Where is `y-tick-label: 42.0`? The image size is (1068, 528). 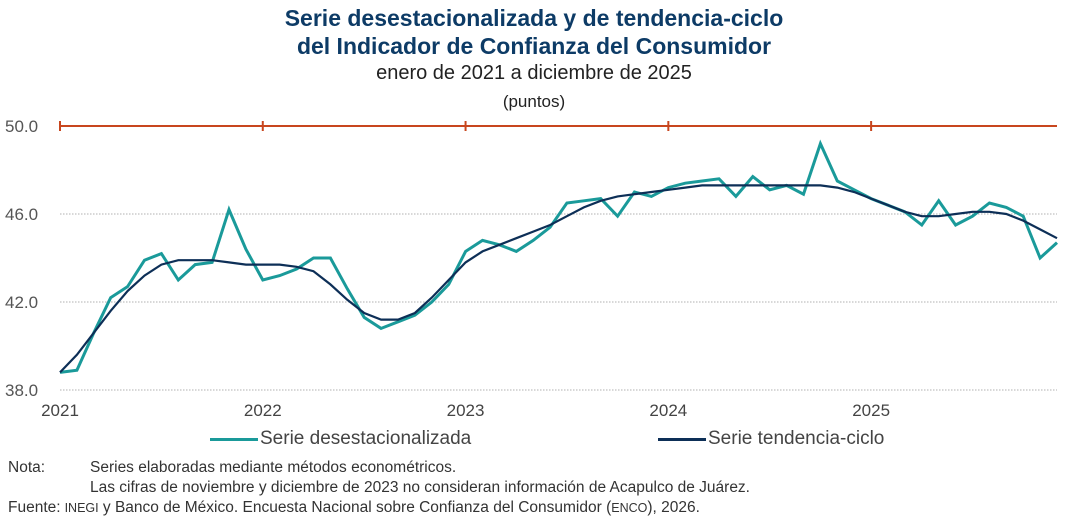
y-tick-label: 42.0 is located at coordinates (21, 302).